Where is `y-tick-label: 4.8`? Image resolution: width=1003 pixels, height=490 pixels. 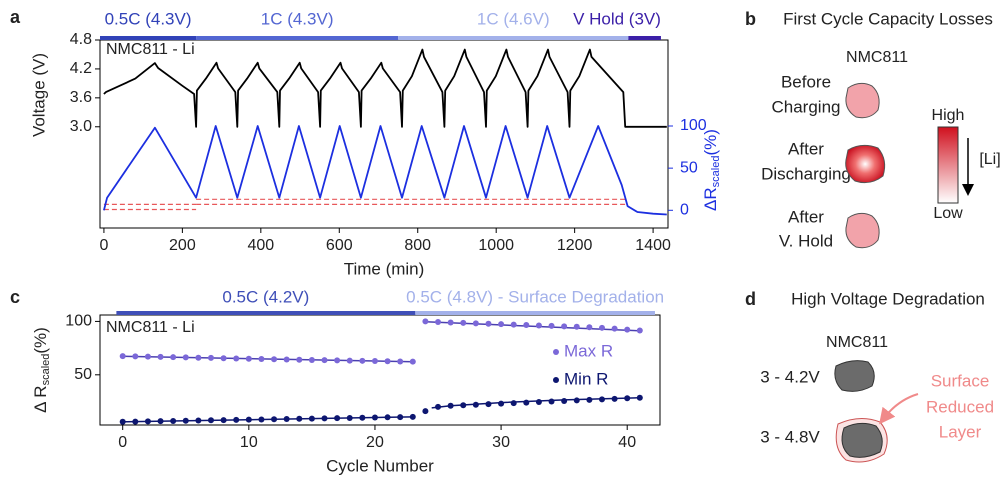
y-tick-label: 4.8 is located at coordinates (81, 39).